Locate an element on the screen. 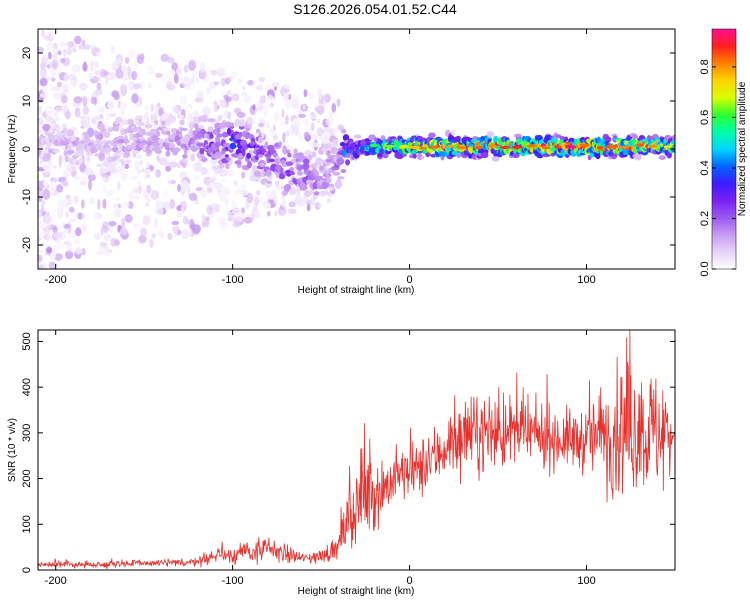  colorbar-tick-label: 0.2 is located at coordinates (705, 218).